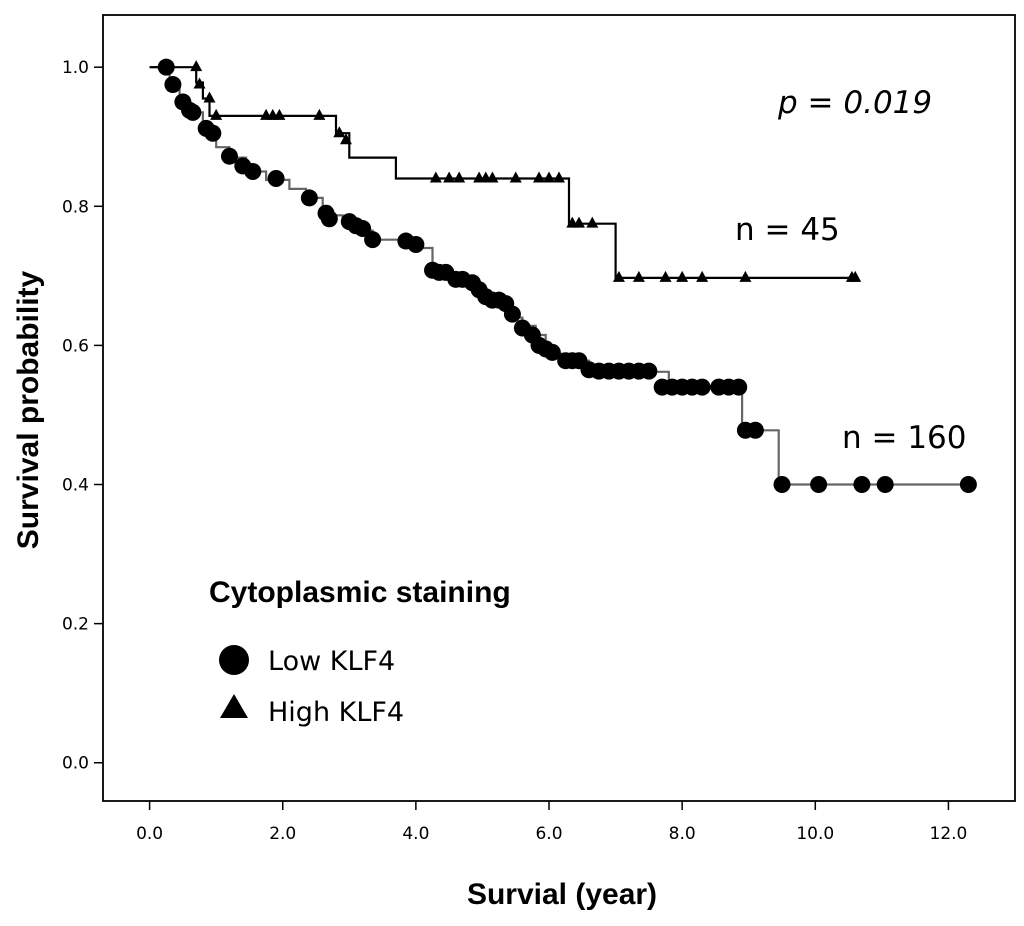 Image resolution: width=1024 pixels, height=926 pixels. What do you see at coordinates (815, 834) in the screenshot?
I see `x-tick-label: 10.0` at bounding box center [815, 834].